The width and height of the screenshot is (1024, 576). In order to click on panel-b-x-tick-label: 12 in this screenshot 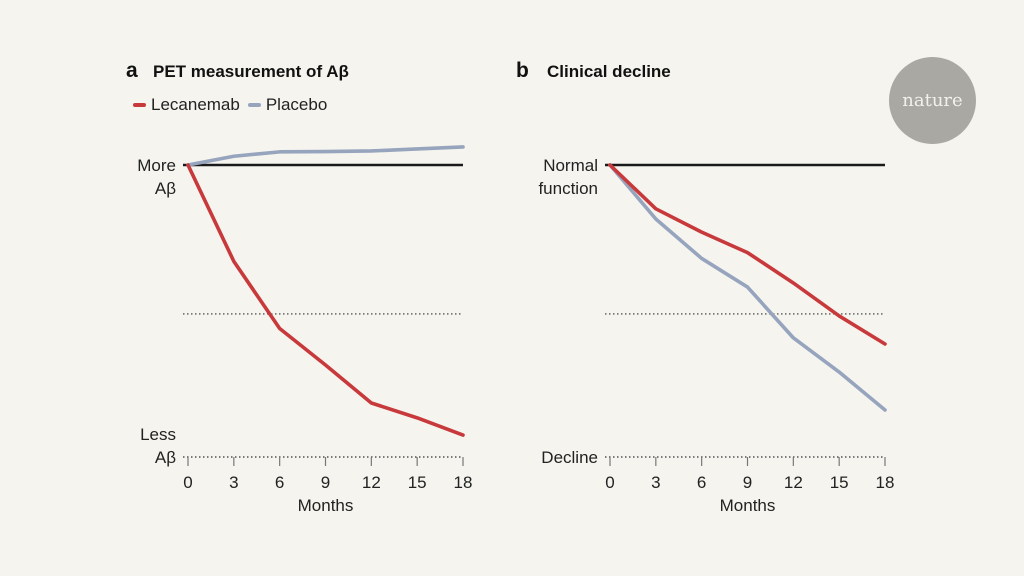, I will do `click(793, 482)`.